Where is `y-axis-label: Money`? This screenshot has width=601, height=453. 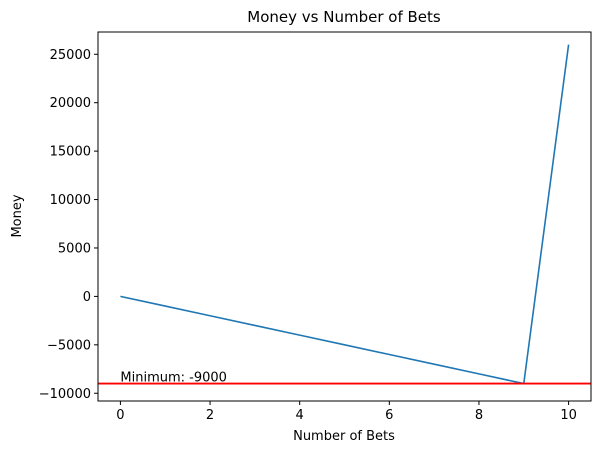
y-axis-label: Money is located at coordinates (17, 215).